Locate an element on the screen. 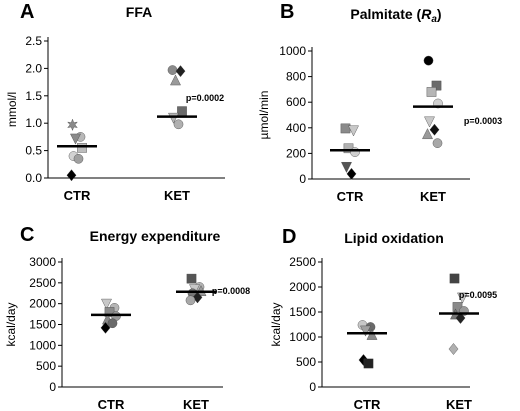 The height and width of the screenshot is (411, 520). y-tick-label: 1.5 is located at coordinates (33, 96).